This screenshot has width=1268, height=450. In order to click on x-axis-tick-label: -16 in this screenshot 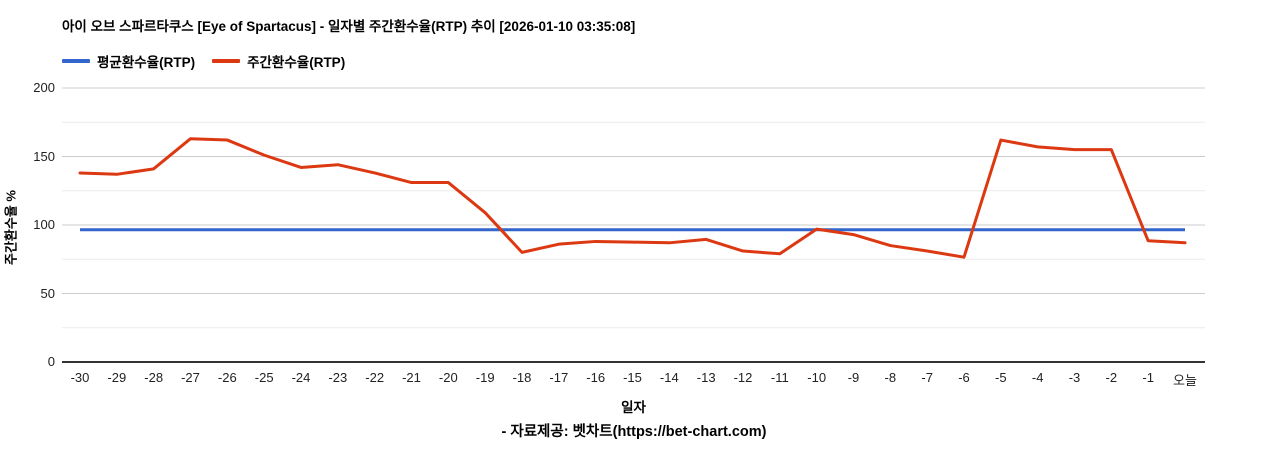, I will do `click(596, 377)`.